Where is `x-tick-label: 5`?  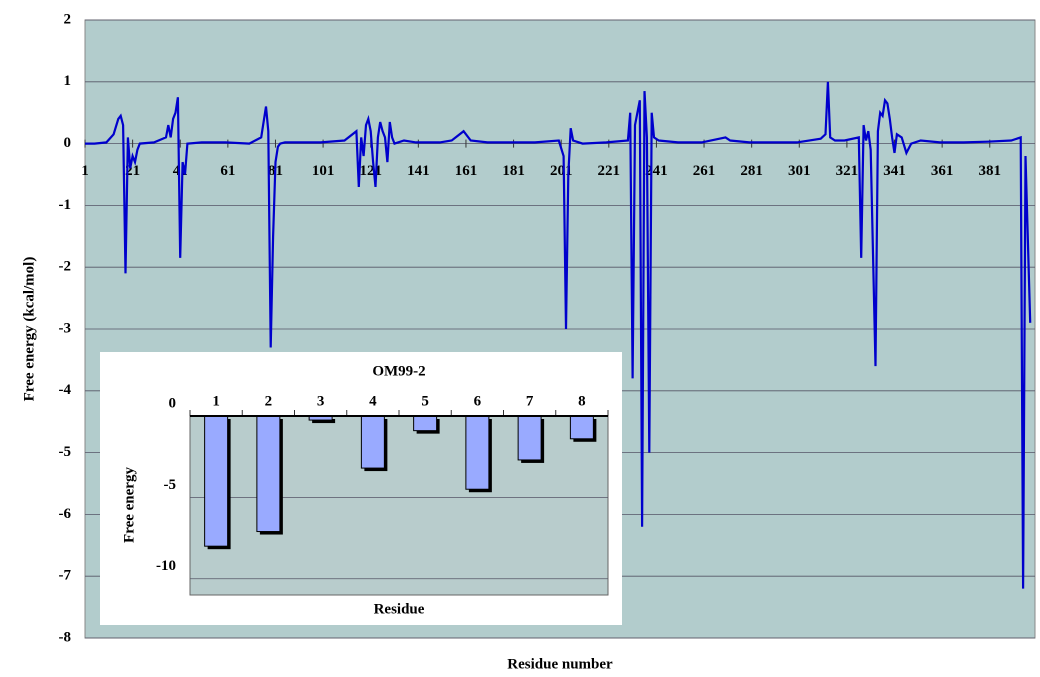
x-tick-label: 5 is located at coordinates (425, 401).